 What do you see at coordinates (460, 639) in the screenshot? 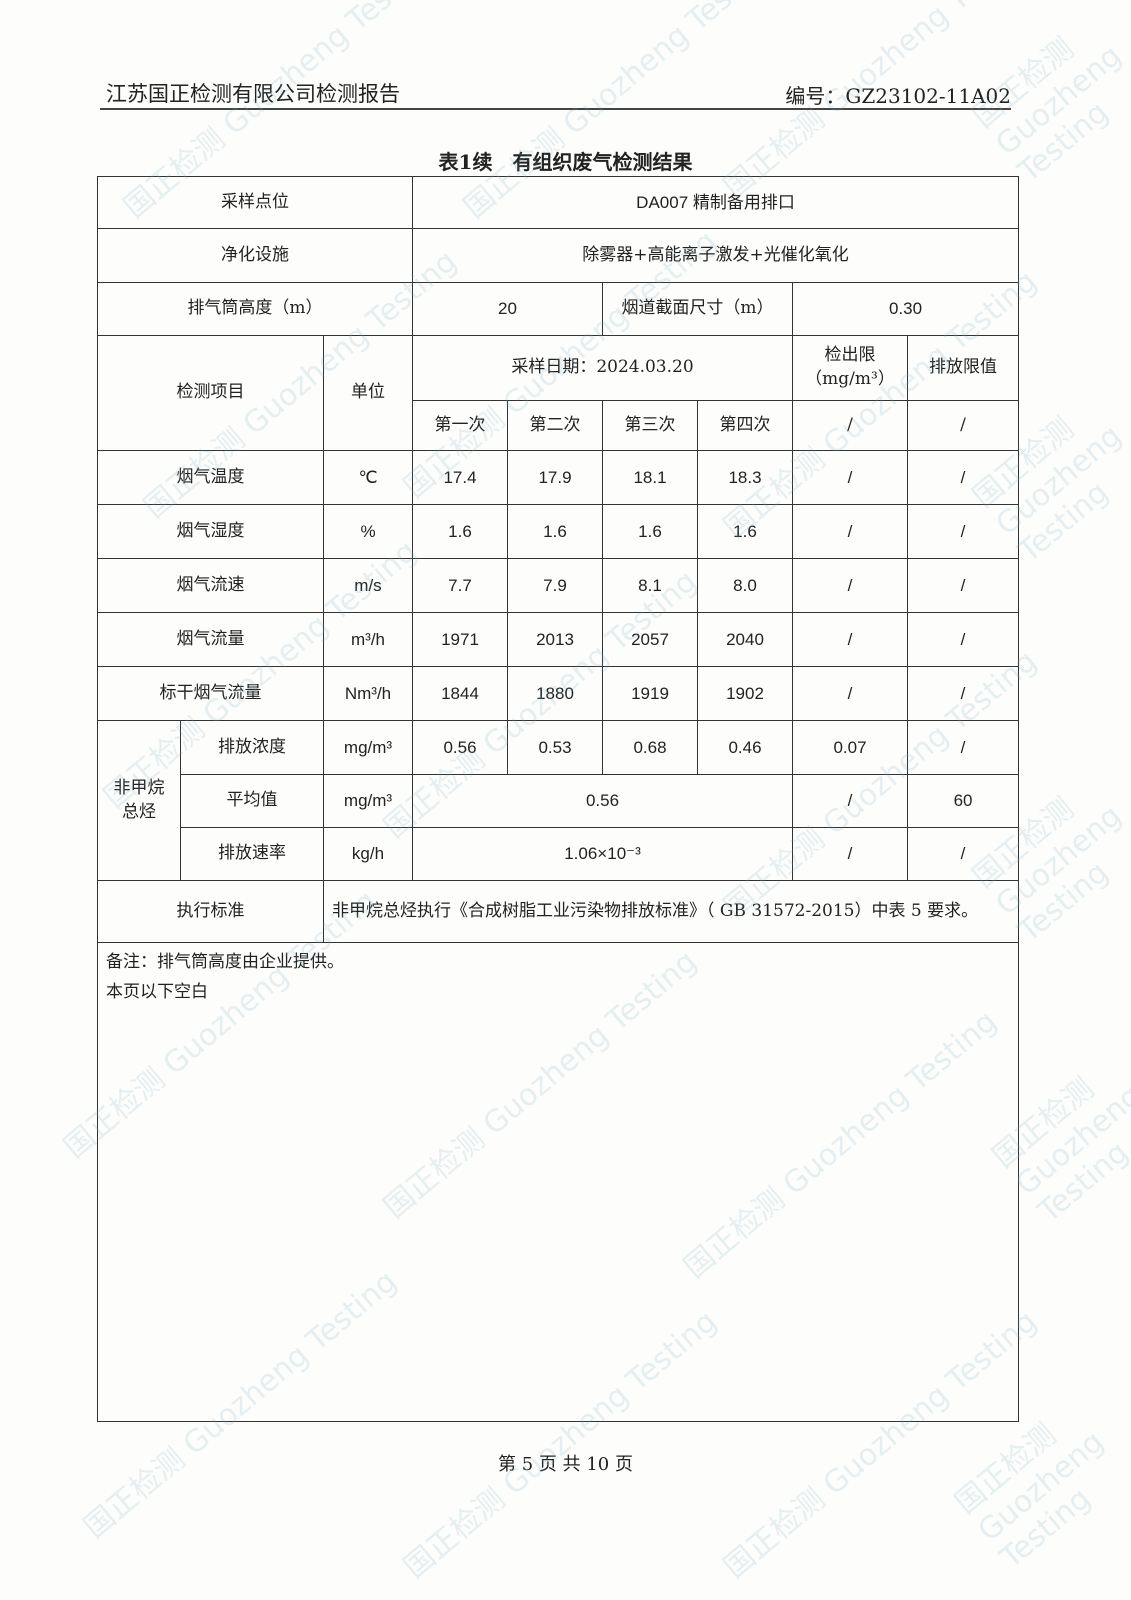
I see `value-run-1: 1971` at bounding box center [460, 639].